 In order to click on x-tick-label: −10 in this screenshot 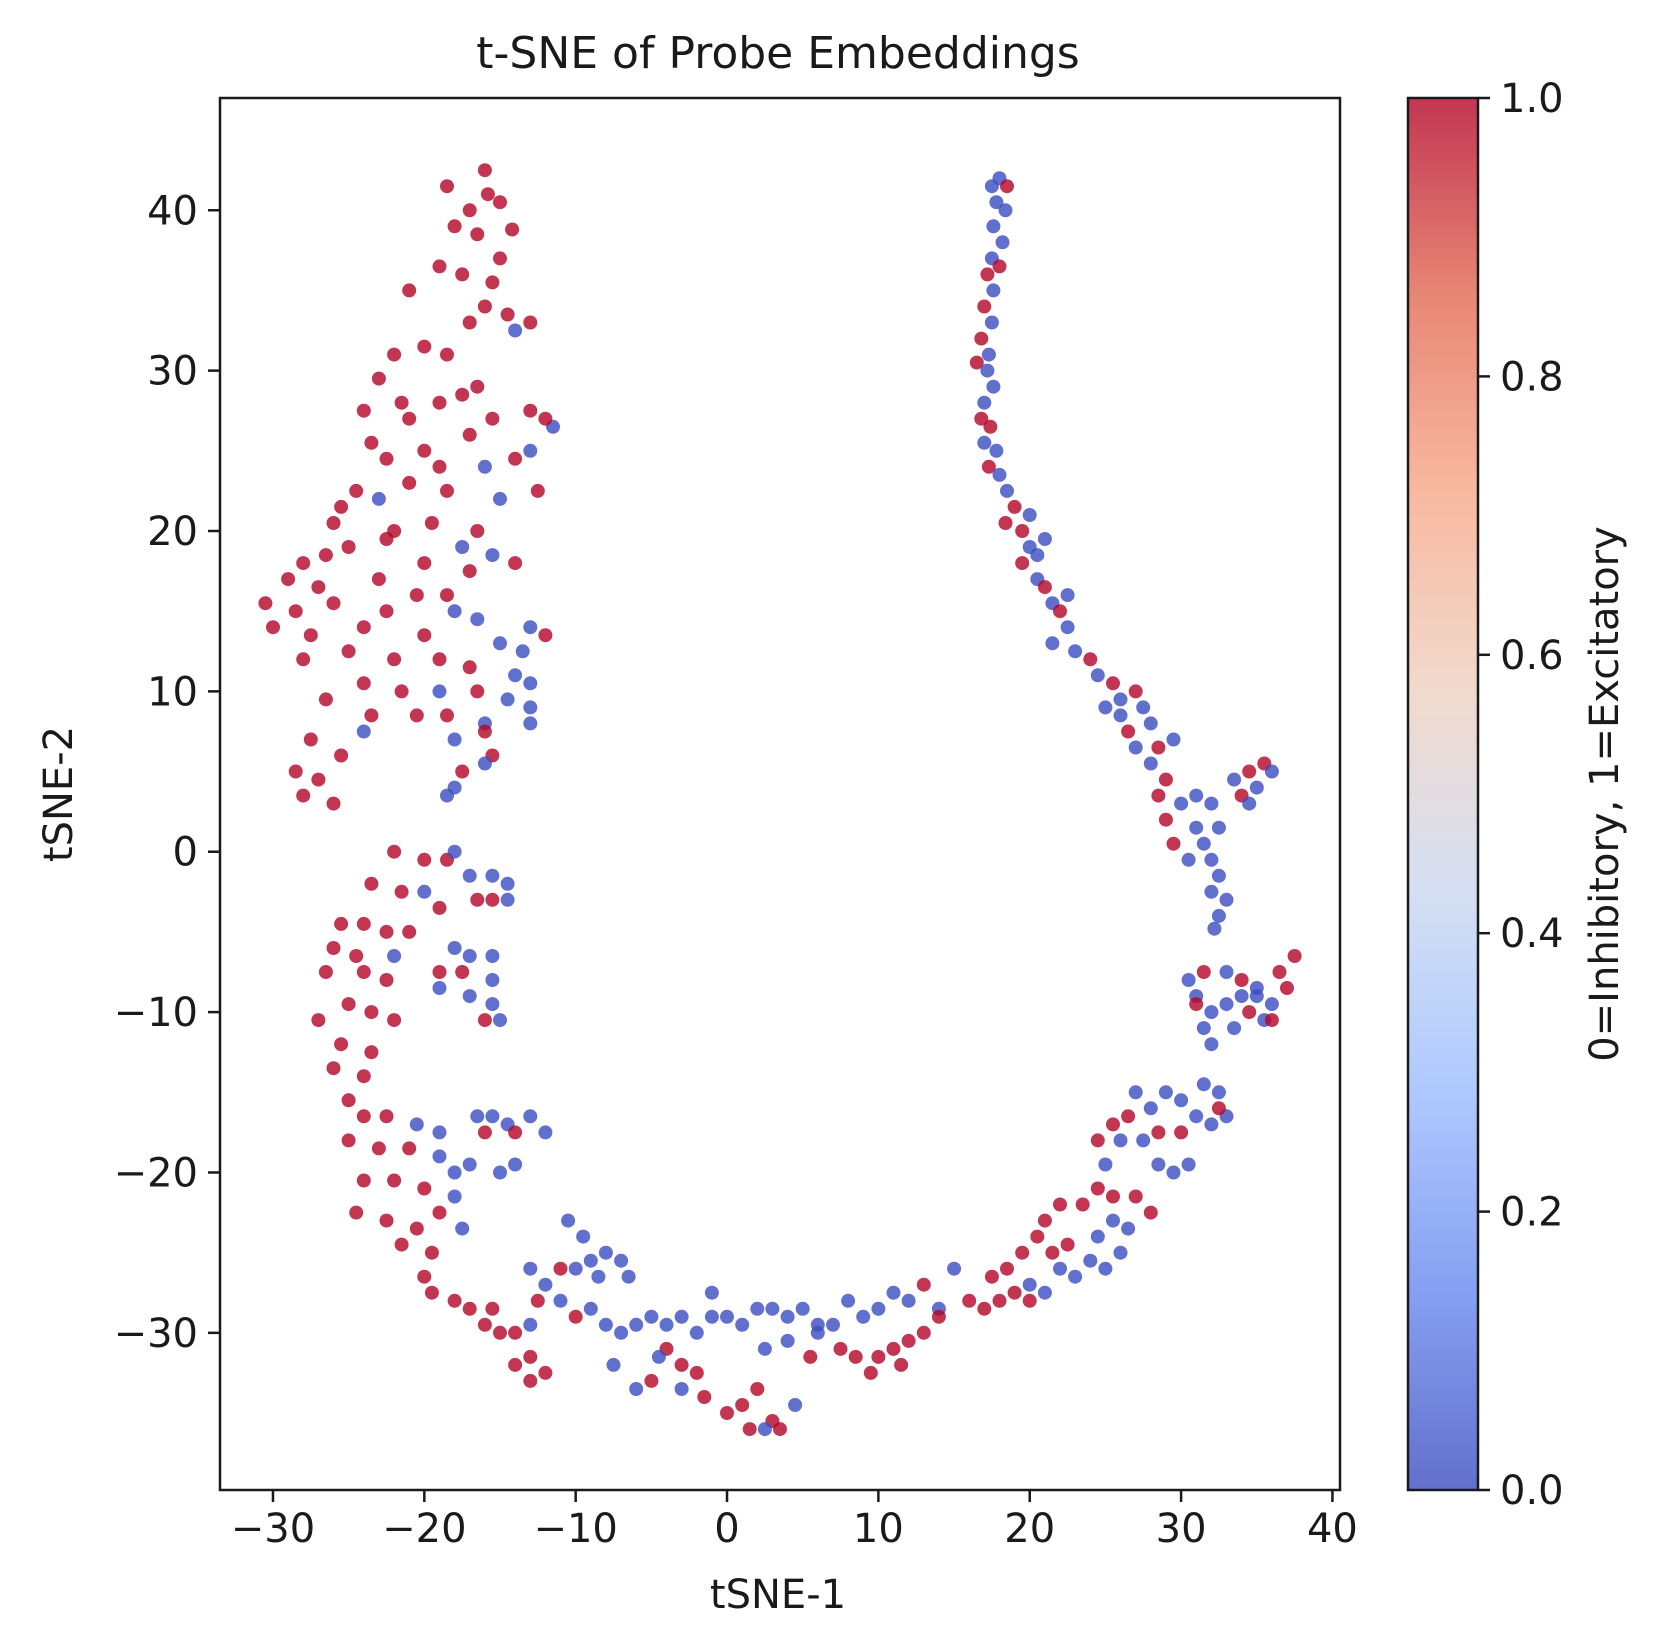, I will do `click(575, 1529)`.